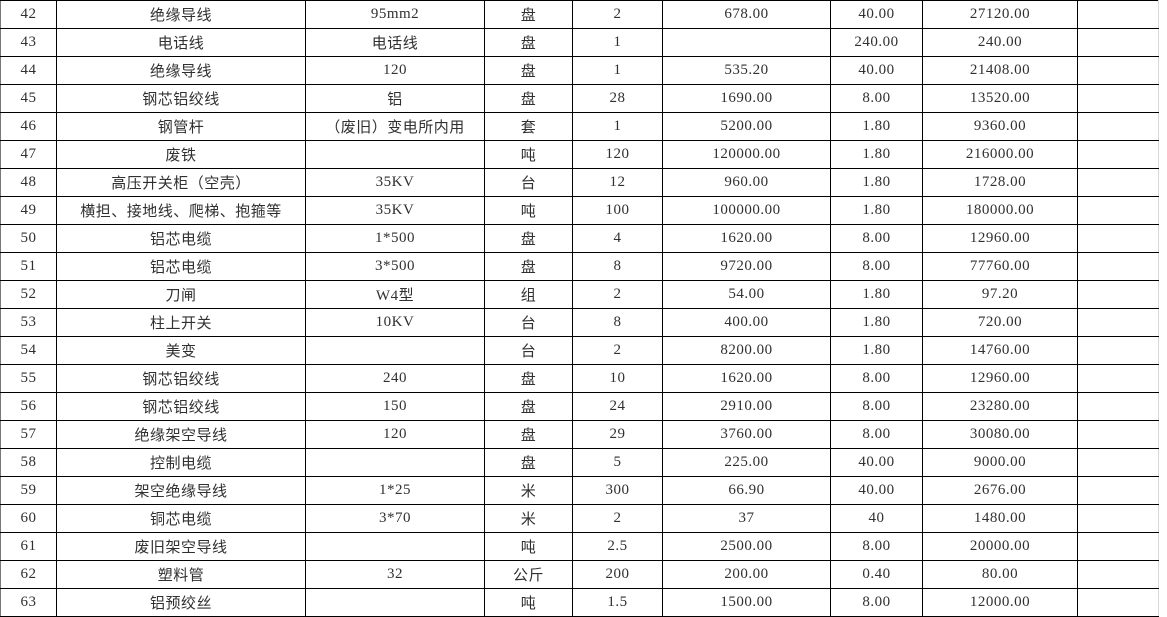  Describe the element at coordinates (746, 294) in the screenshot. I see `cell-price: 54.00` at that location.